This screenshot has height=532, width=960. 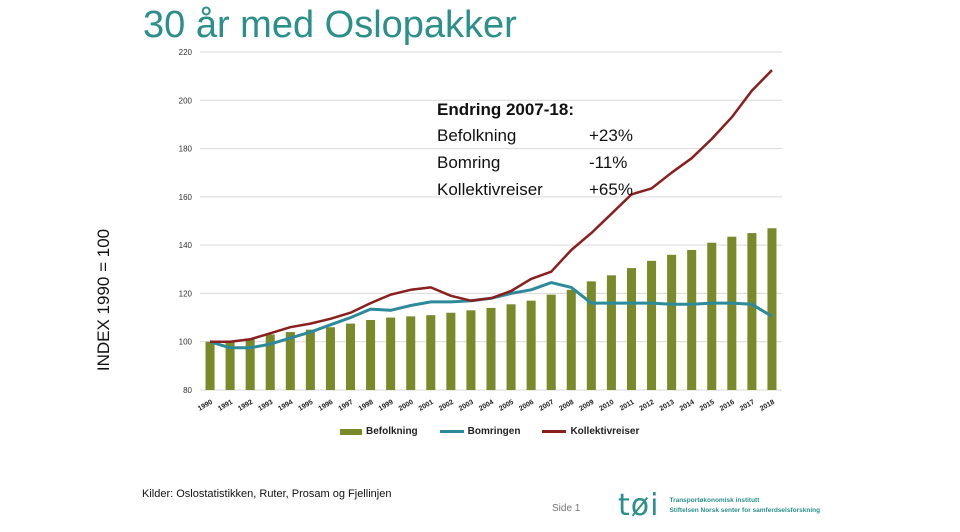 I want to click on y-tick-label: 120, so click(x=186, y=293).